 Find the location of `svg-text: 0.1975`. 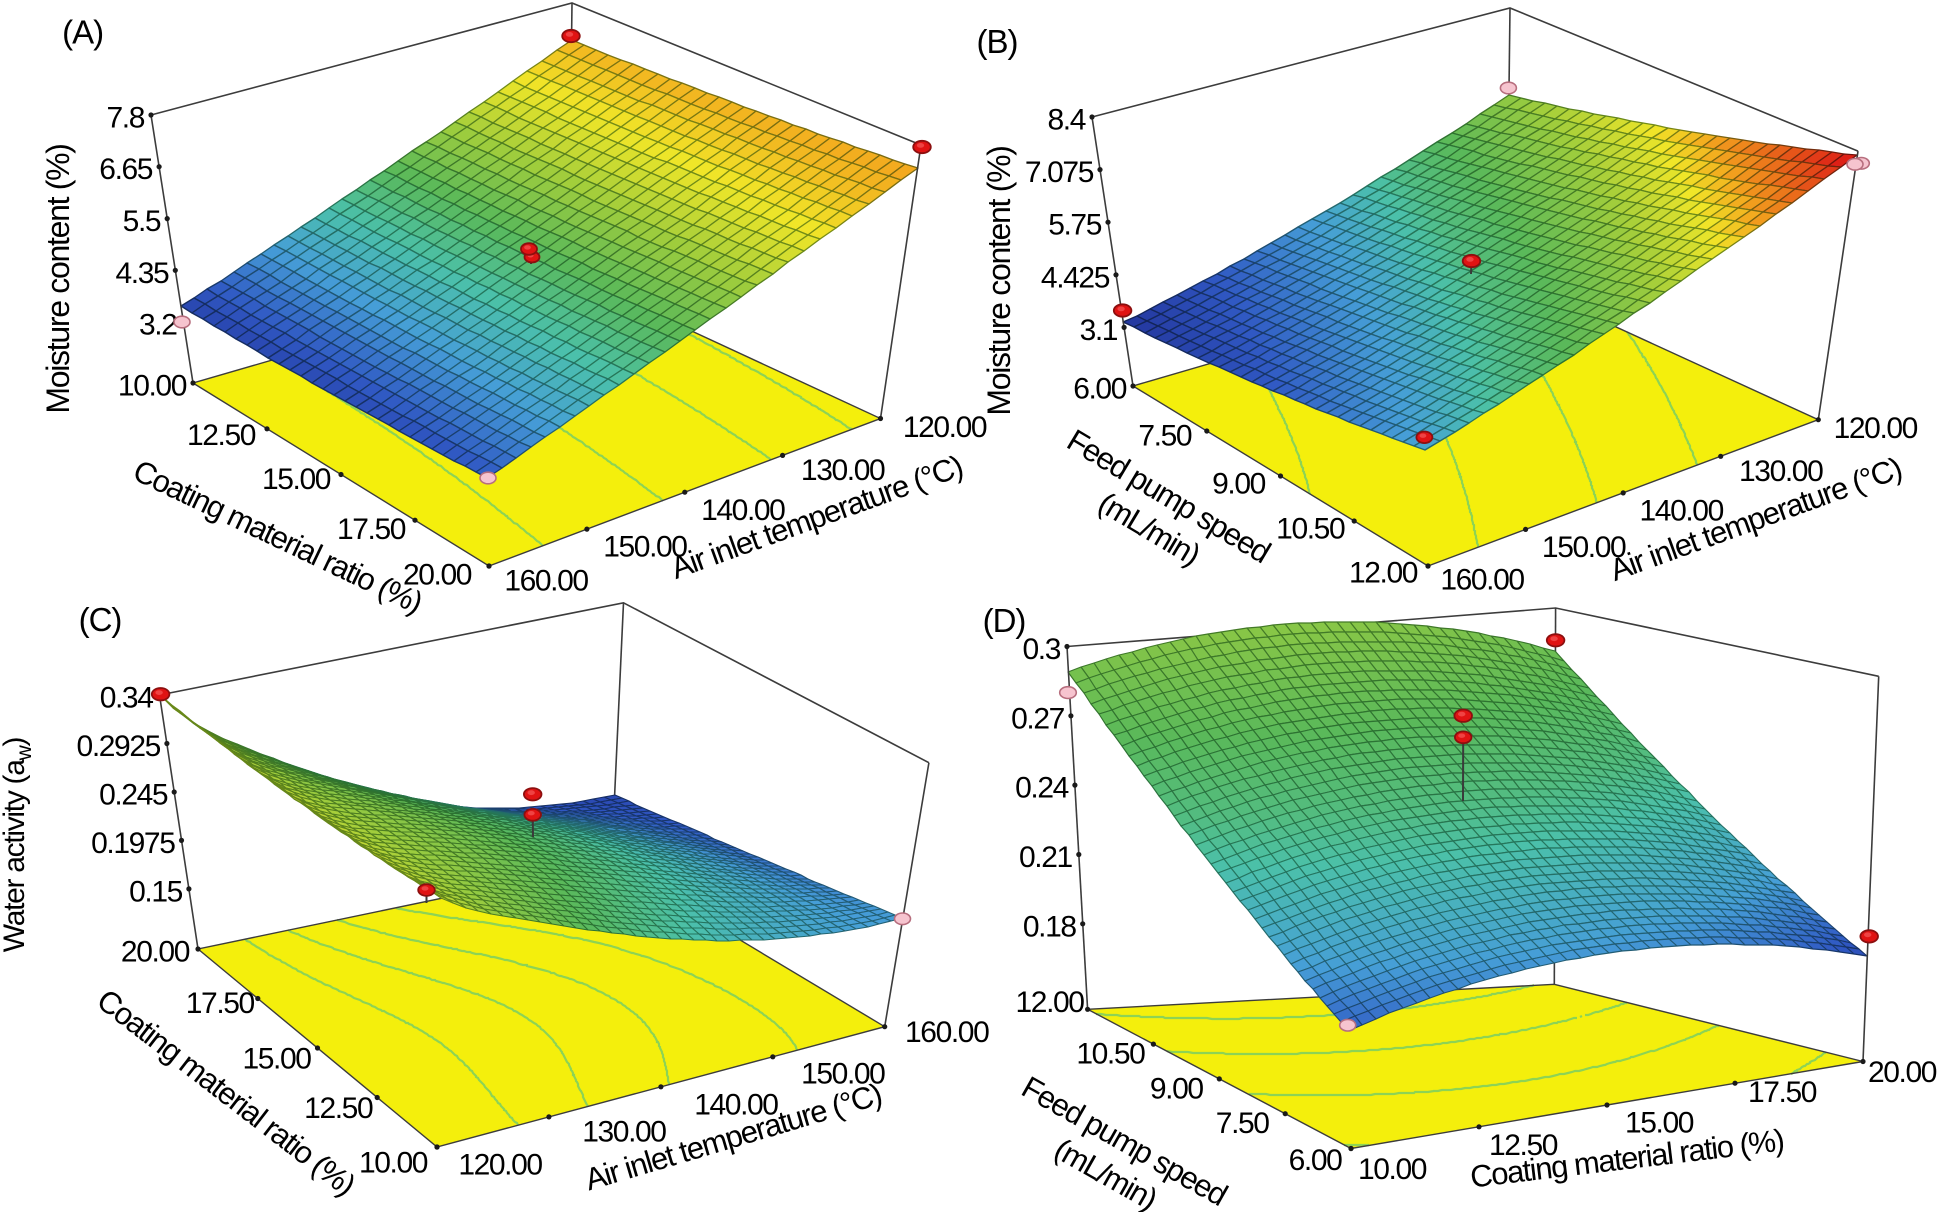

svg-text: 0.1975 is located at coordinates (133, 843).